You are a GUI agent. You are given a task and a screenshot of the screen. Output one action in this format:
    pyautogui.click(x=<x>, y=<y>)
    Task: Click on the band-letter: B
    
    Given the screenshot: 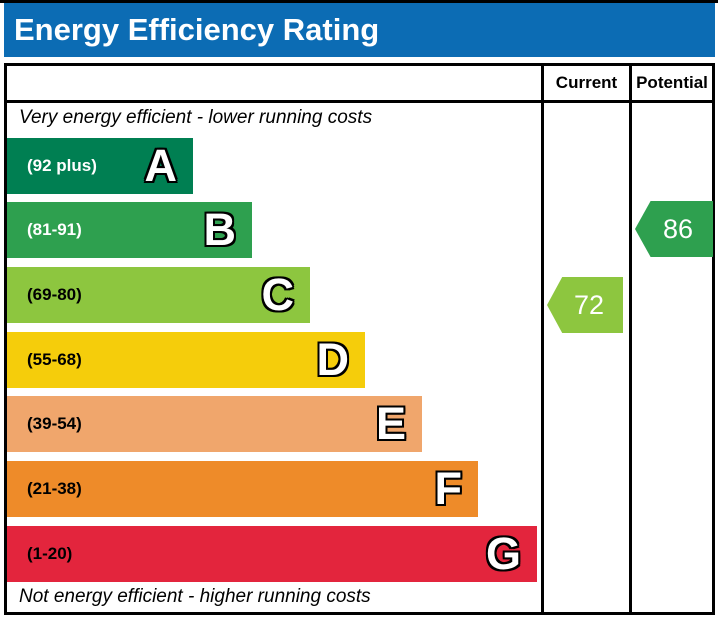 What is the action you would take?
    pyautogui.click(x=220, y=229)
    